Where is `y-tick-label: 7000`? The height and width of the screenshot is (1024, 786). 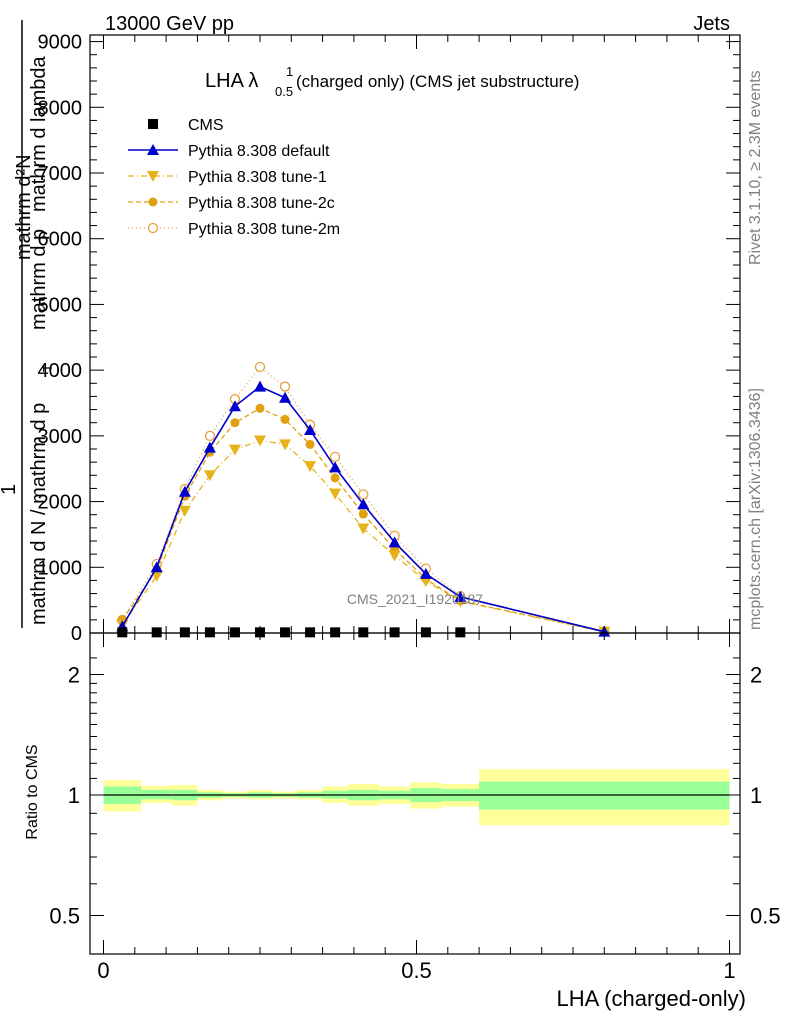 y-tick-label: 7000 is located at coordinates (60, 174).